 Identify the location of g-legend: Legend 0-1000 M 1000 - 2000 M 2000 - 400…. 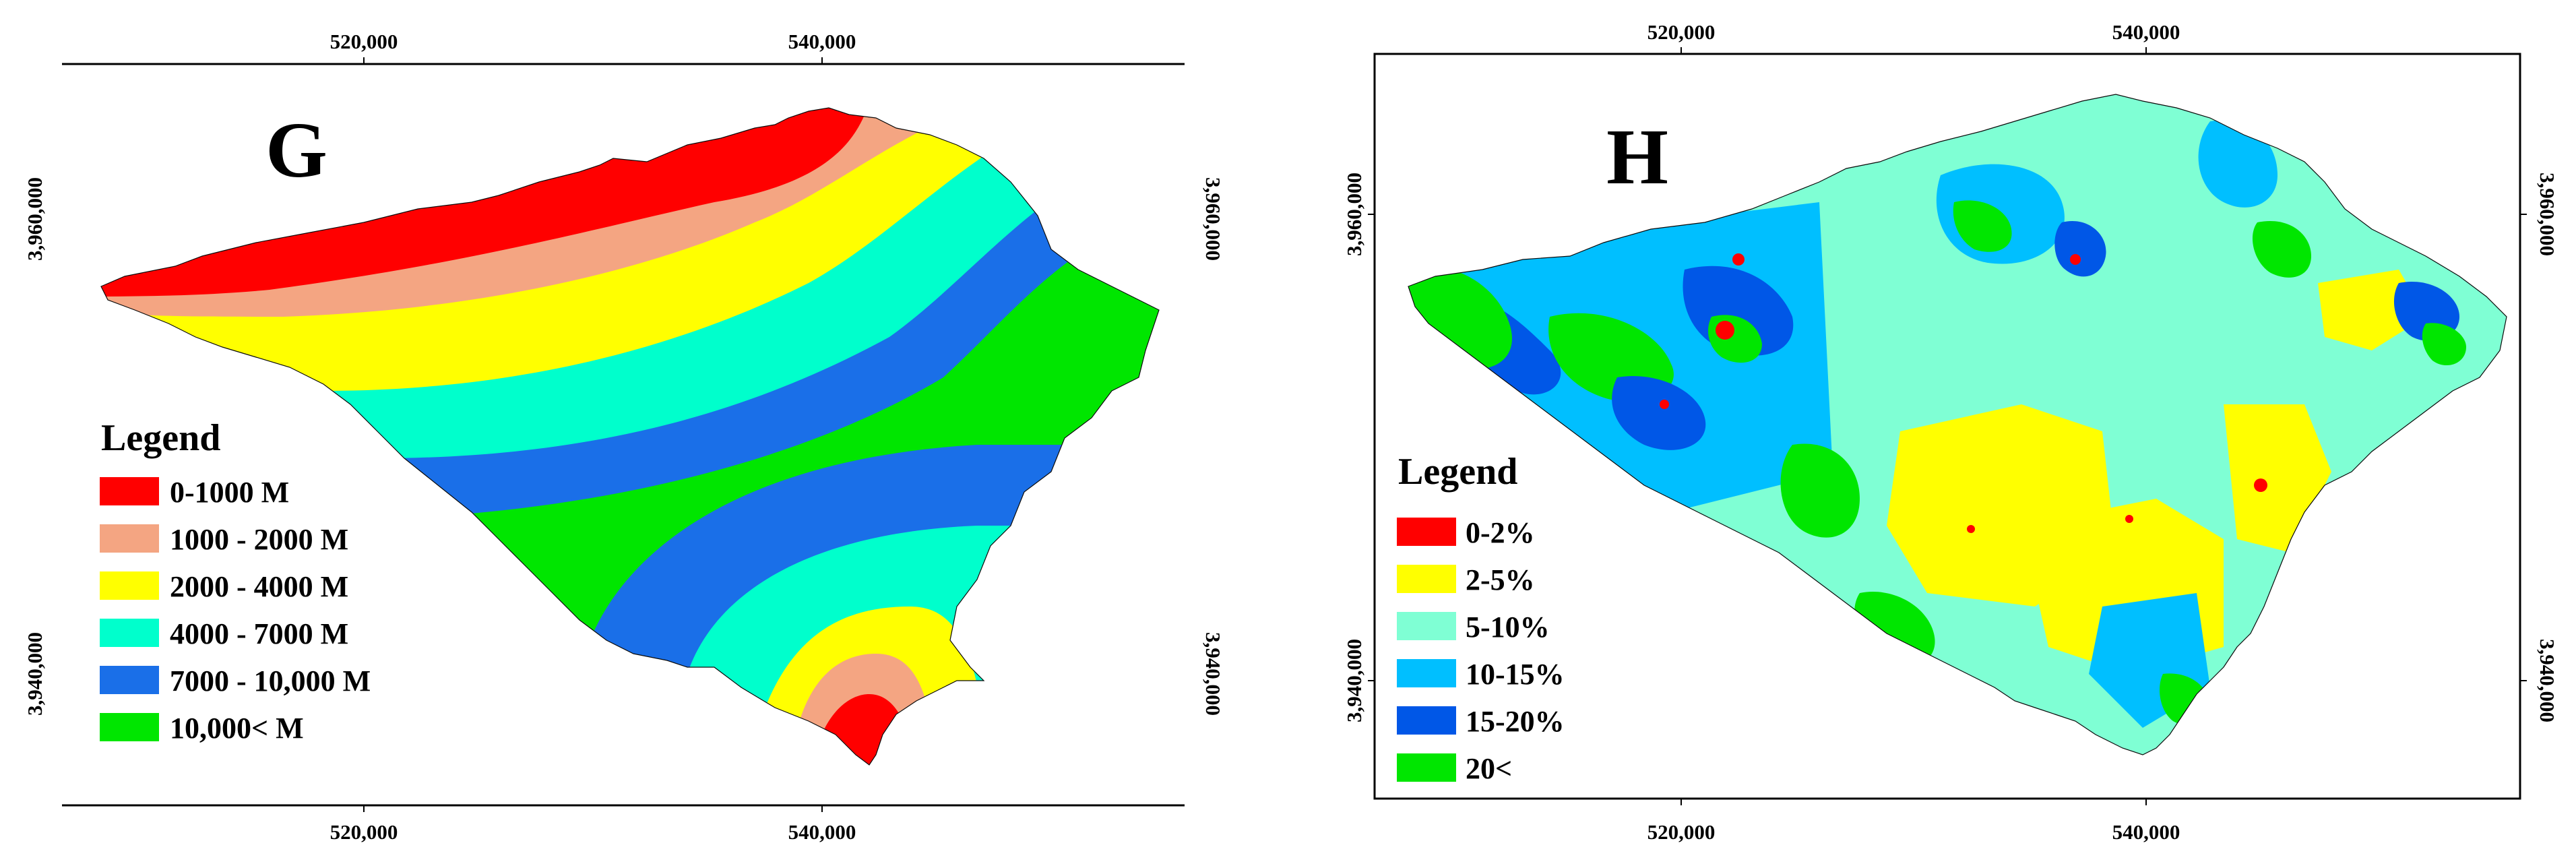
(235, 581).